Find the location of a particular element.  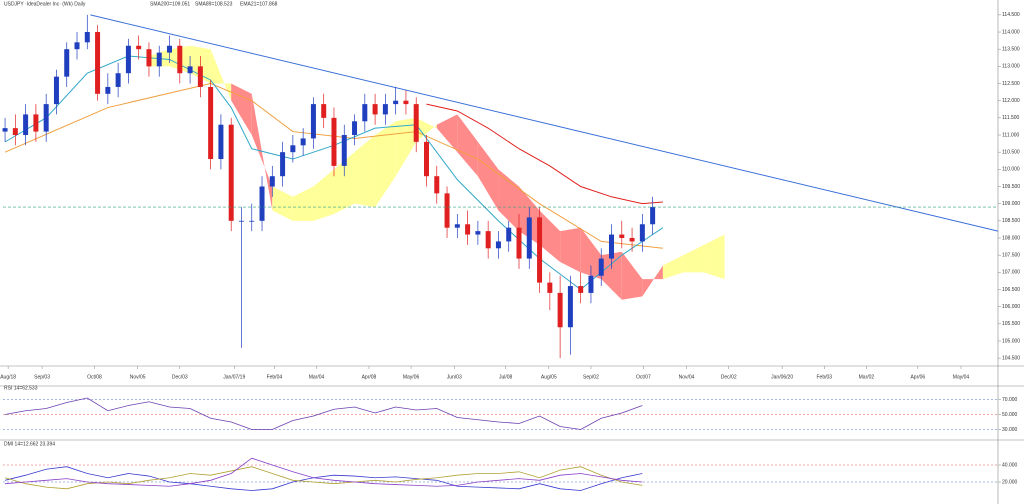

x-tick-label: Dec/03 is located at coordinates (180, 377).